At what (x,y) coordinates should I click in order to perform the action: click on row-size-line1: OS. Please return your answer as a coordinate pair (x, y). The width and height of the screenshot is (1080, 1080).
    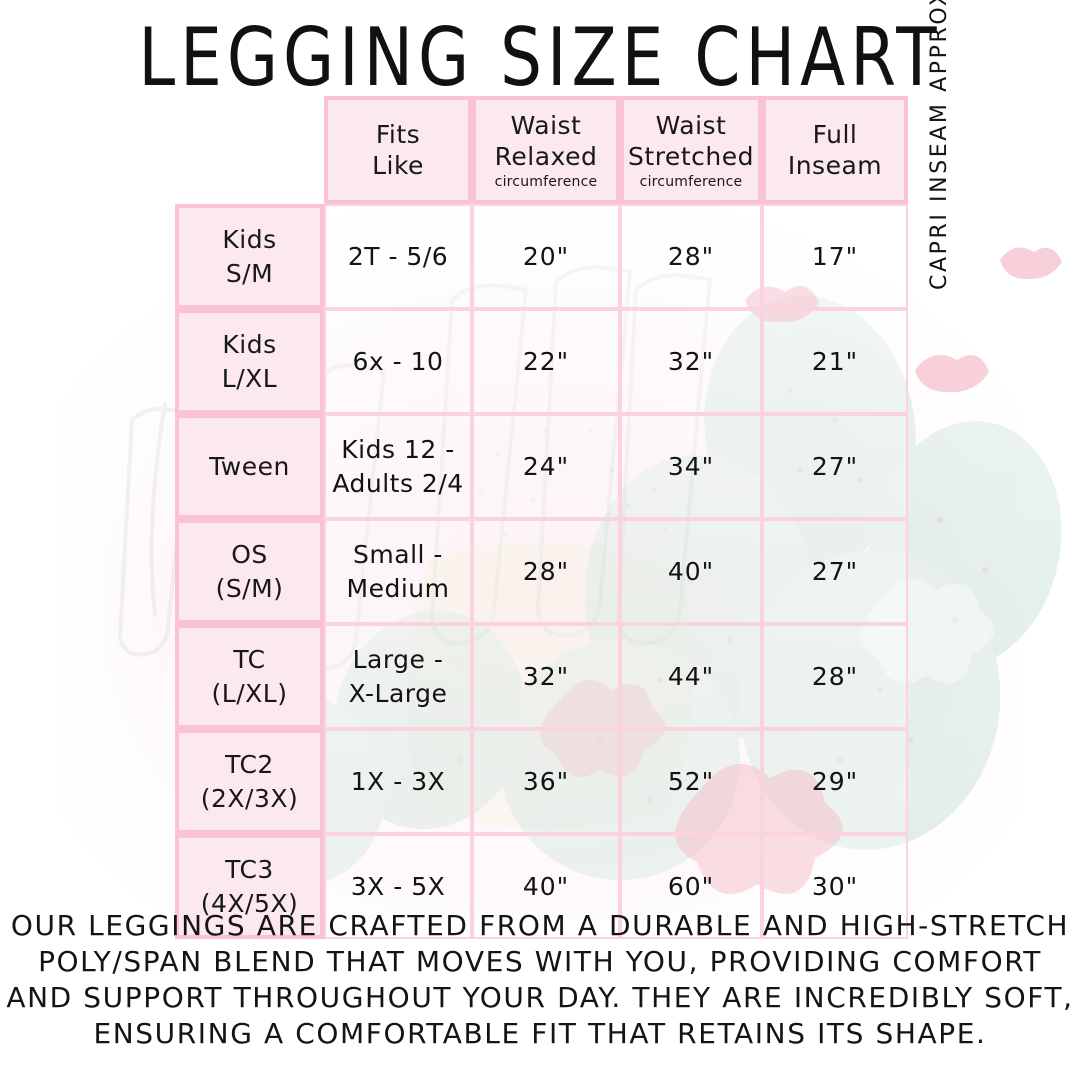
    Looking at the image, I should click on (249, 554).